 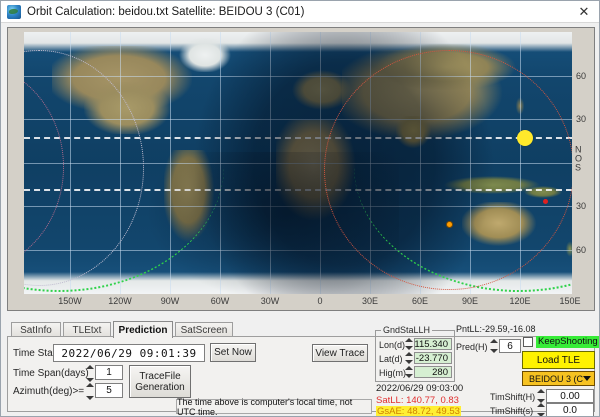 What do you see at coordinates (558, 360) in the screenshot?
I see `load-tle-button: Load TLE` at bounding box center [558, 360].